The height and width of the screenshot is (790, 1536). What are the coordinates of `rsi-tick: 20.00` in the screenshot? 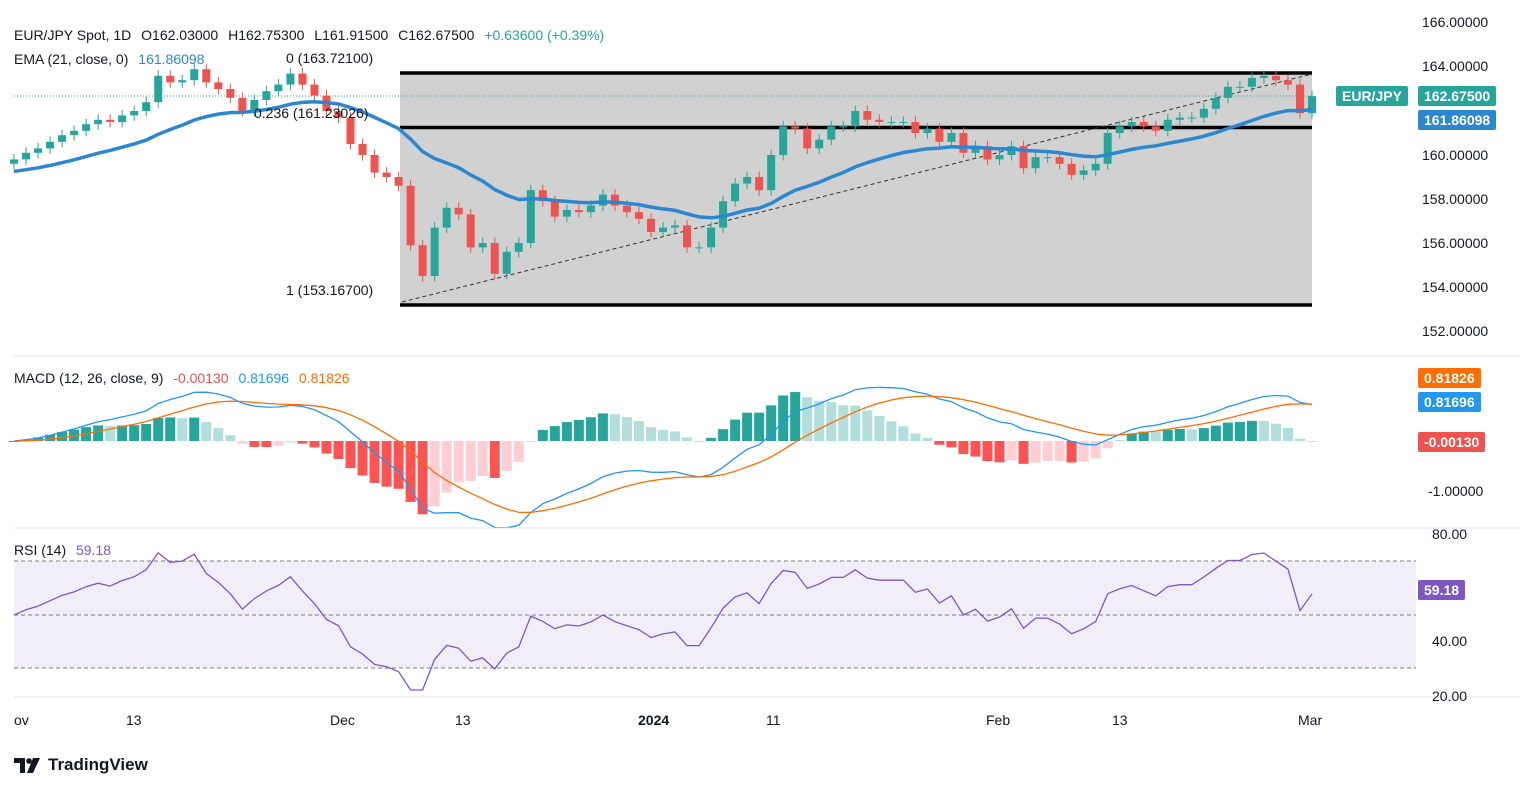 It's located at (1450, 696).